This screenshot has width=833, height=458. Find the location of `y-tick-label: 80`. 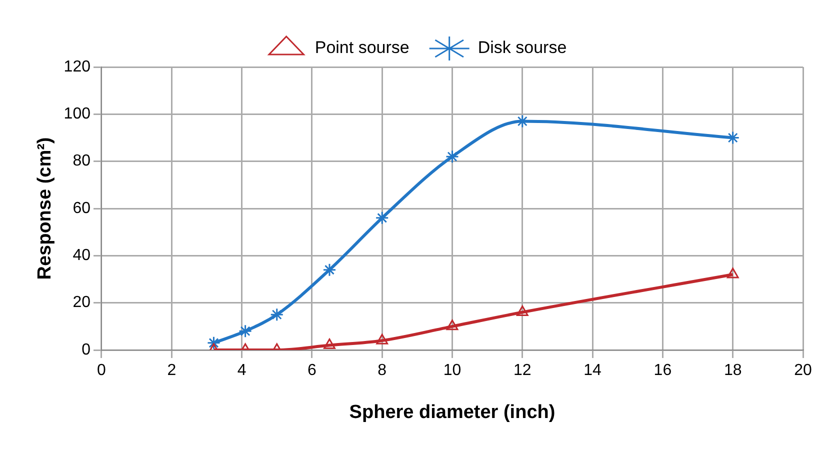

y-tick-label: 80 is located at coordinates (81, 161).